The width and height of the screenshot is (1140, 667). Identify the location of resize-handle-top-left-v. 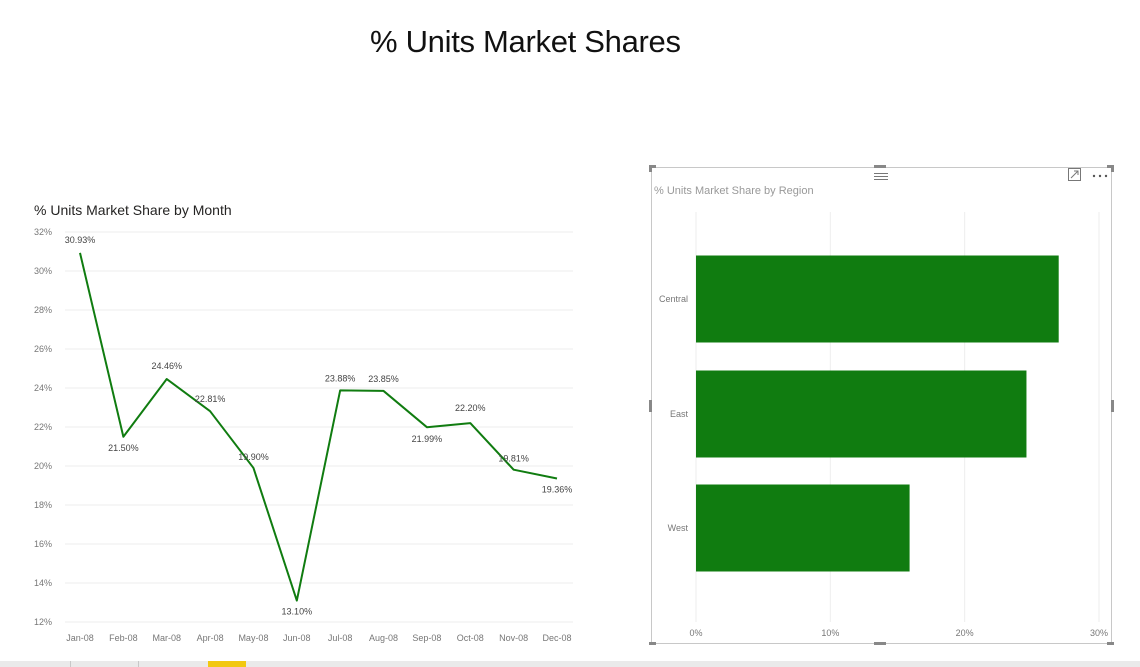
(650, 168).